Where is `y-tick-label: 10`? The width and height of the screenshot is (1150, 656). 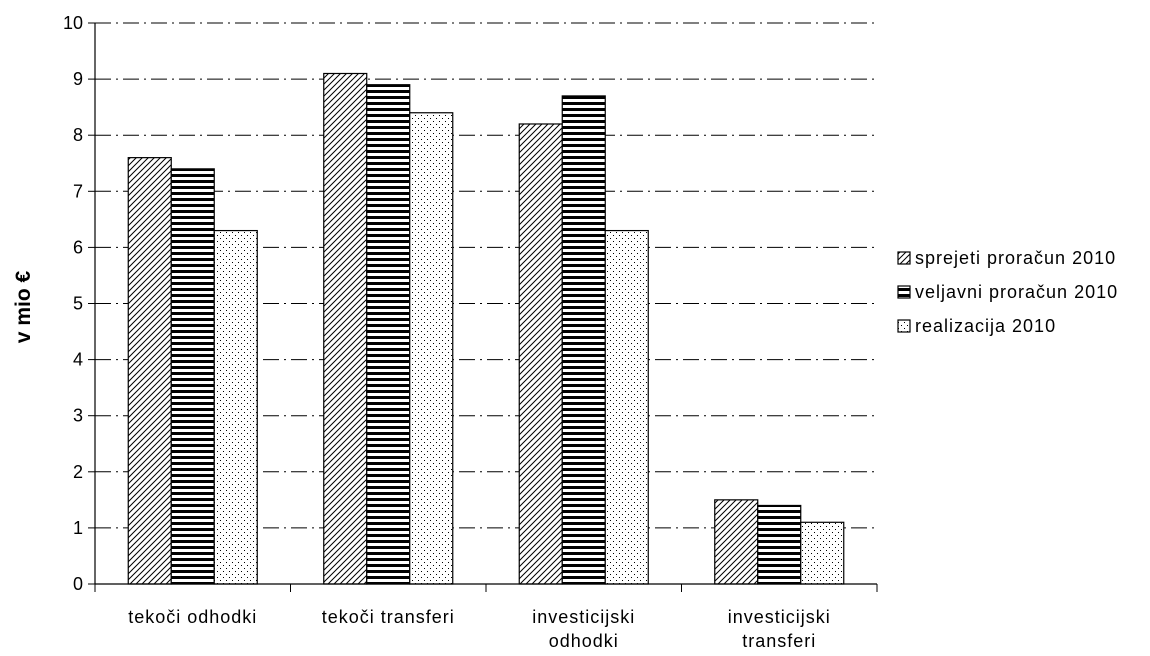
y-tick-label: 10 is located at coordinates (73, 23).